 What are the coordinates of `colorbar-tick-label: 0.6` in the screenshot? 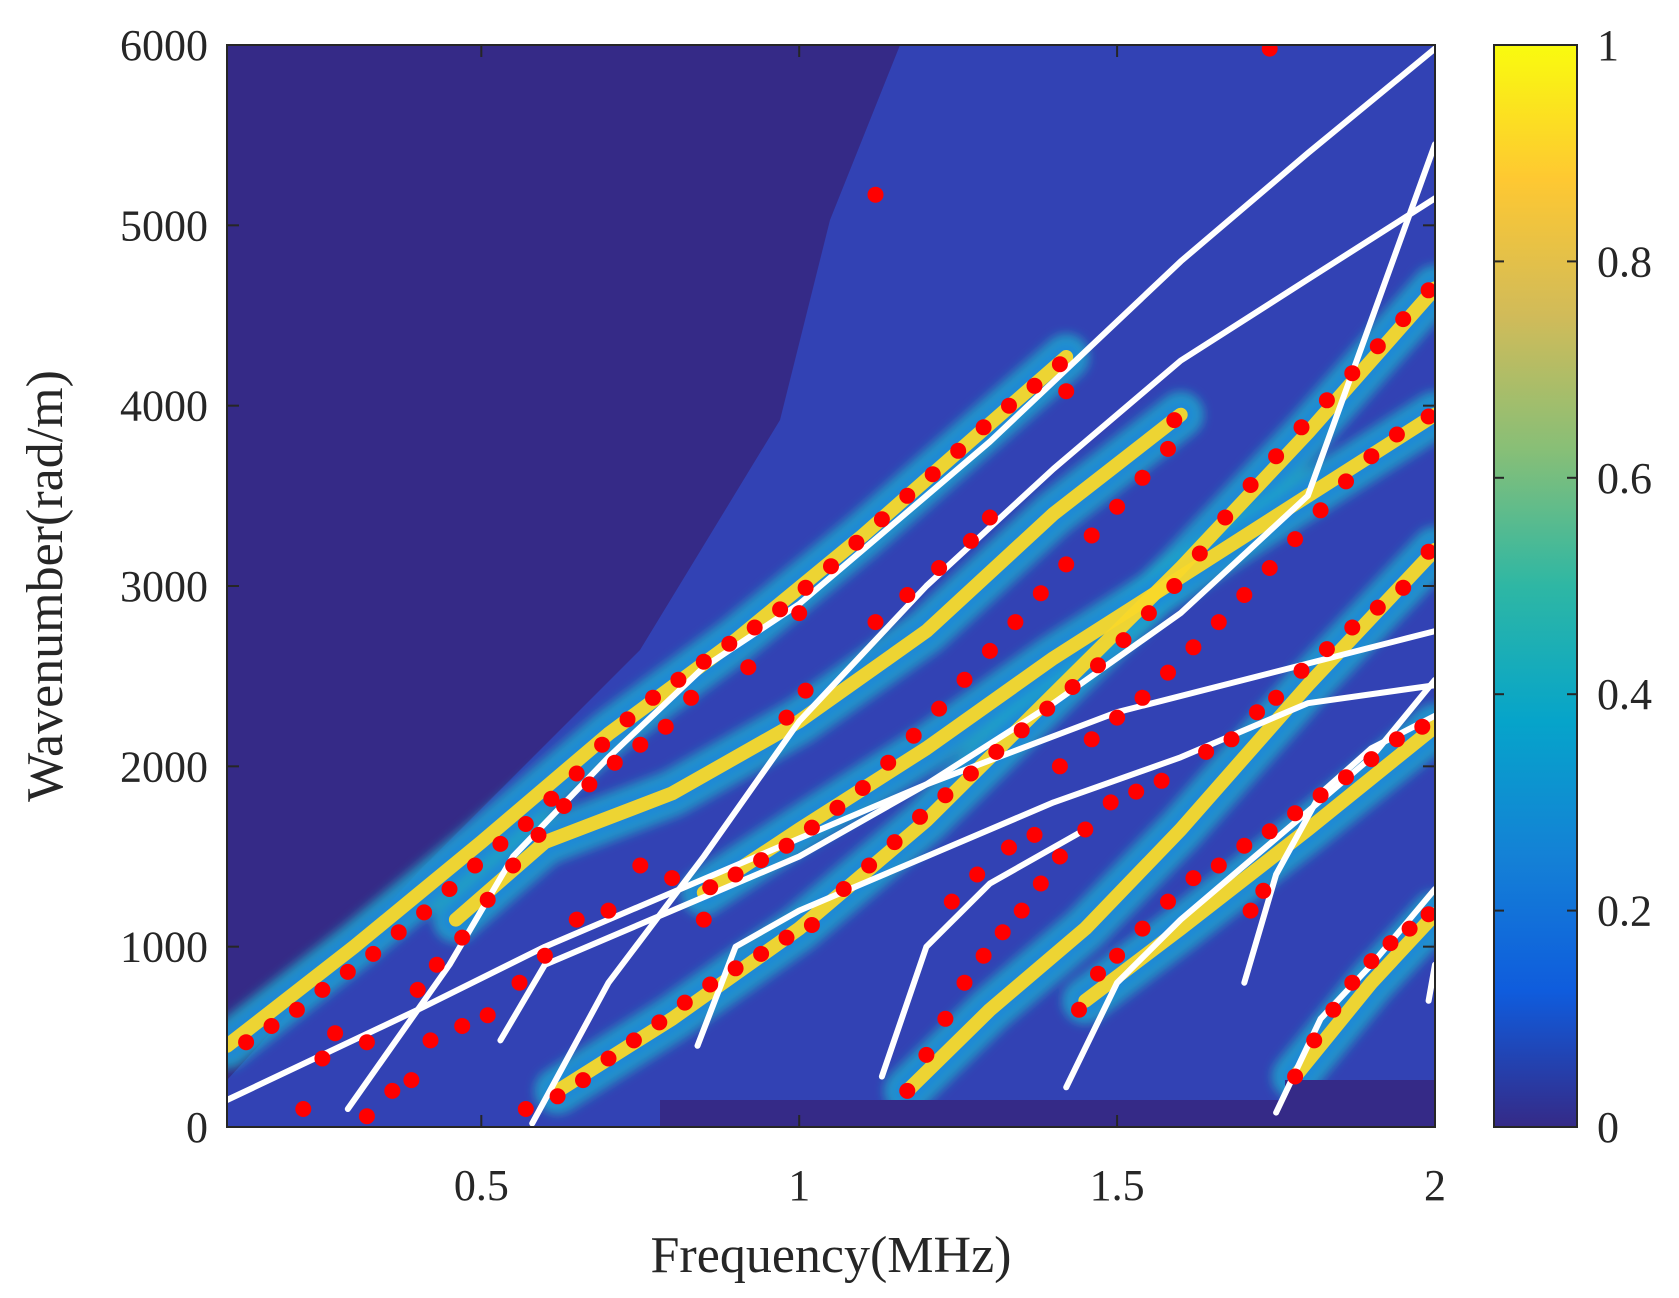 It's located at (1624, 478).